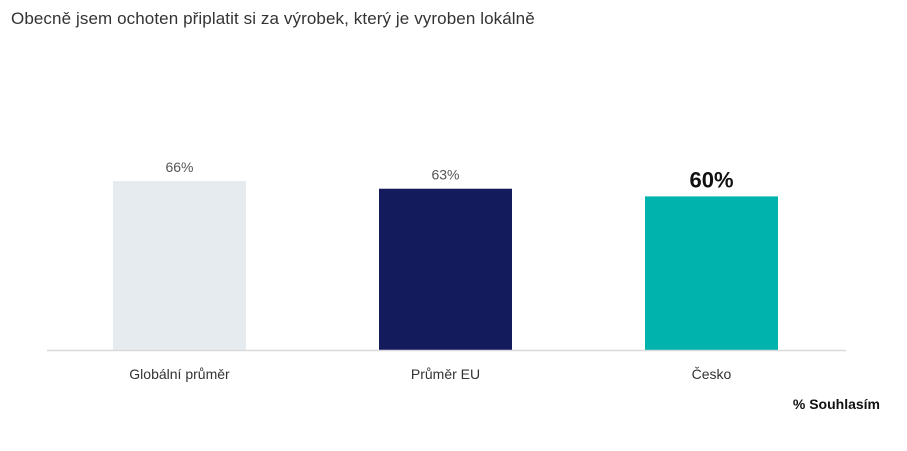 This screenshot has height=451, width=907. I want to click on category-label-globalni-prumer: Globální průměr, so click(179, 374).